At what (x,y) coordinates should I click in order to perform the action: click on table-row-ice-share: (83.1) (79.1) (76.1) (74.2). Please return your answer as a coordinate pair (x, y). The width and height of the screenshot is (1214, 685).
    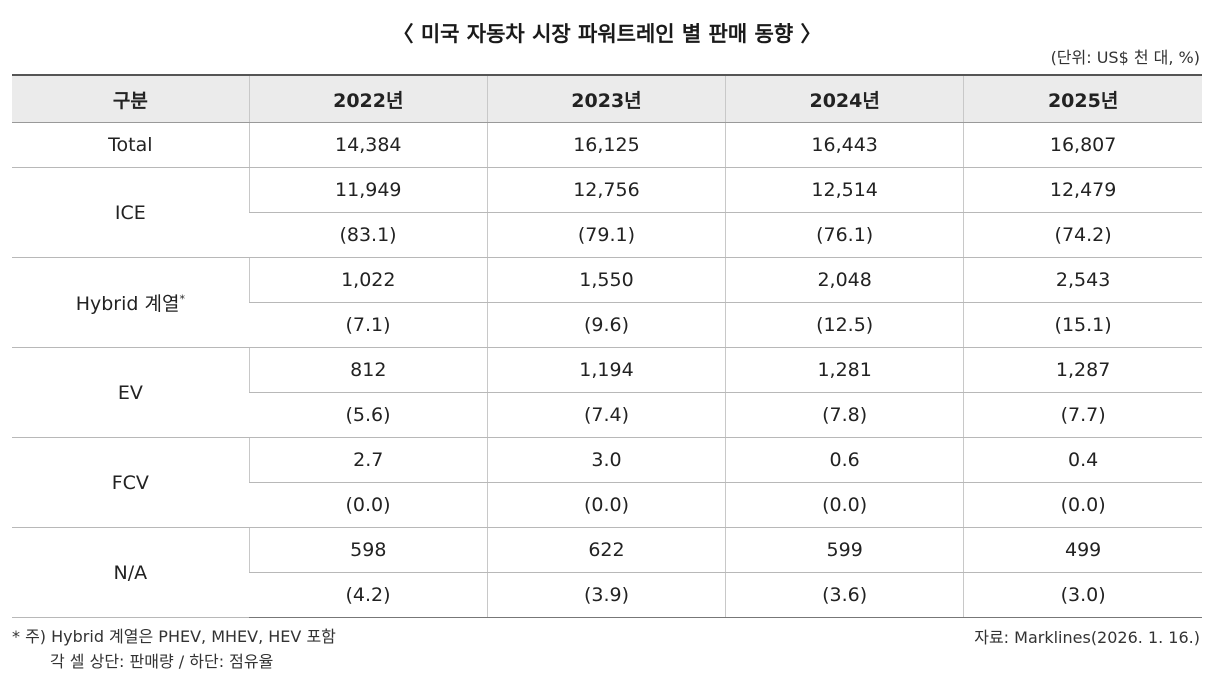
    Looking at the image, I should click on (607, 235).